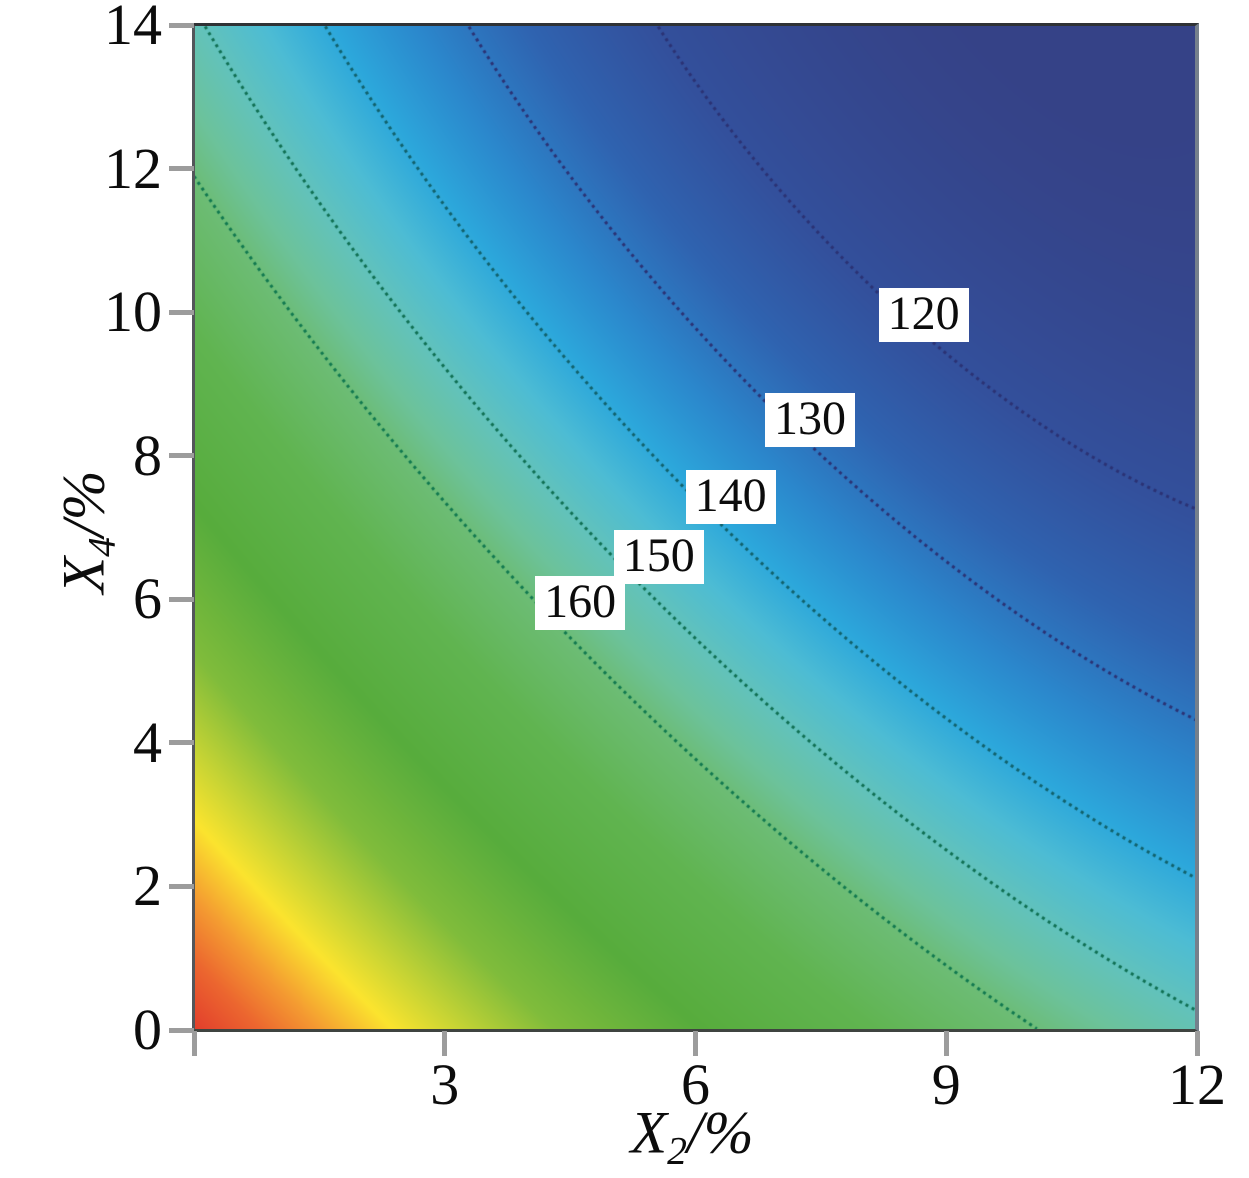 This screenshot has height=1178, width=1249. I want to click on contour-label-150: 150, so click(658, 556).